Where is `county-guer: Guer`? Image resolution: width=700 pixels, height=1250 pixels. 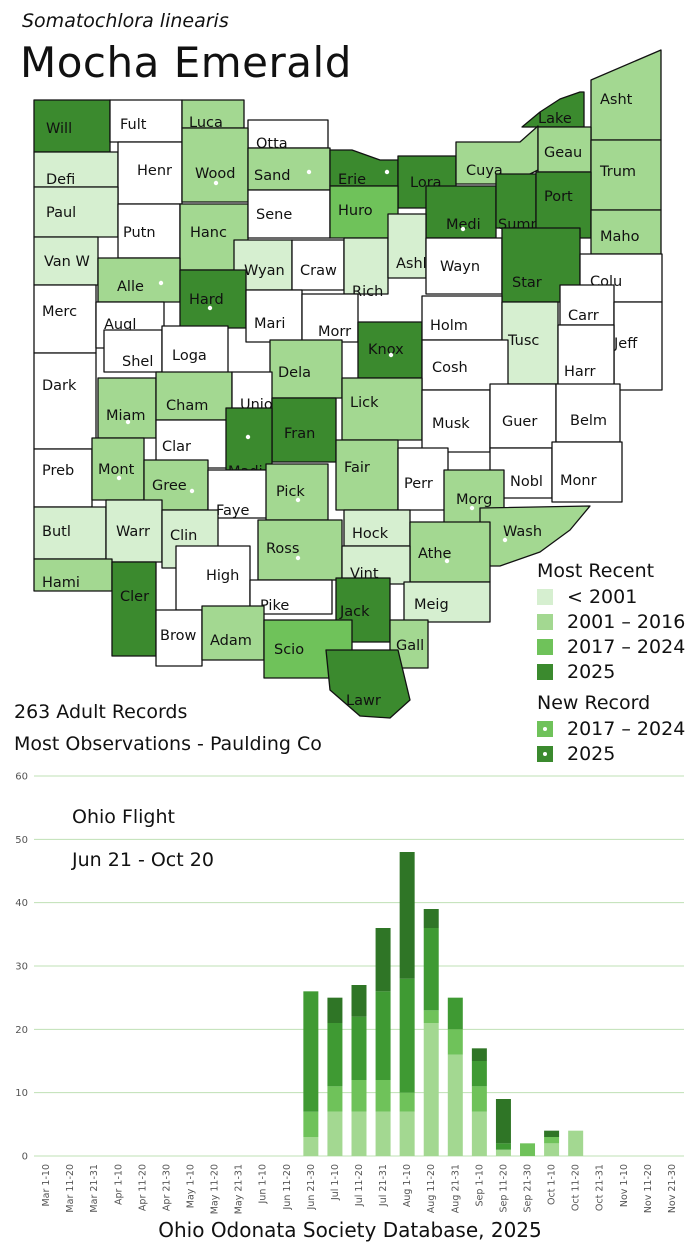
county-guer: Guer is located at coordinates (523, 416).